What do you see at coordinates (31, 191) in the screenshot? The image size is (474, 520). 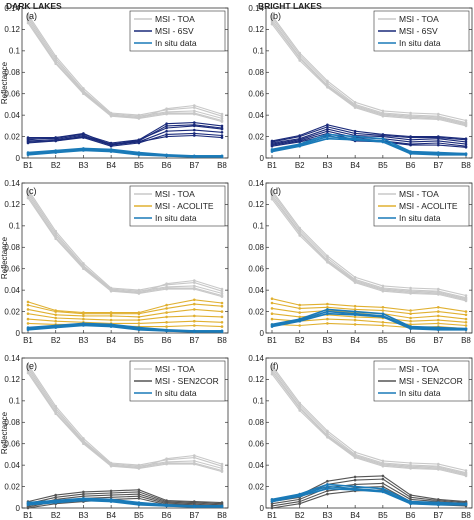 I see `panel-label: (c)` at bounding box center [31, 191].